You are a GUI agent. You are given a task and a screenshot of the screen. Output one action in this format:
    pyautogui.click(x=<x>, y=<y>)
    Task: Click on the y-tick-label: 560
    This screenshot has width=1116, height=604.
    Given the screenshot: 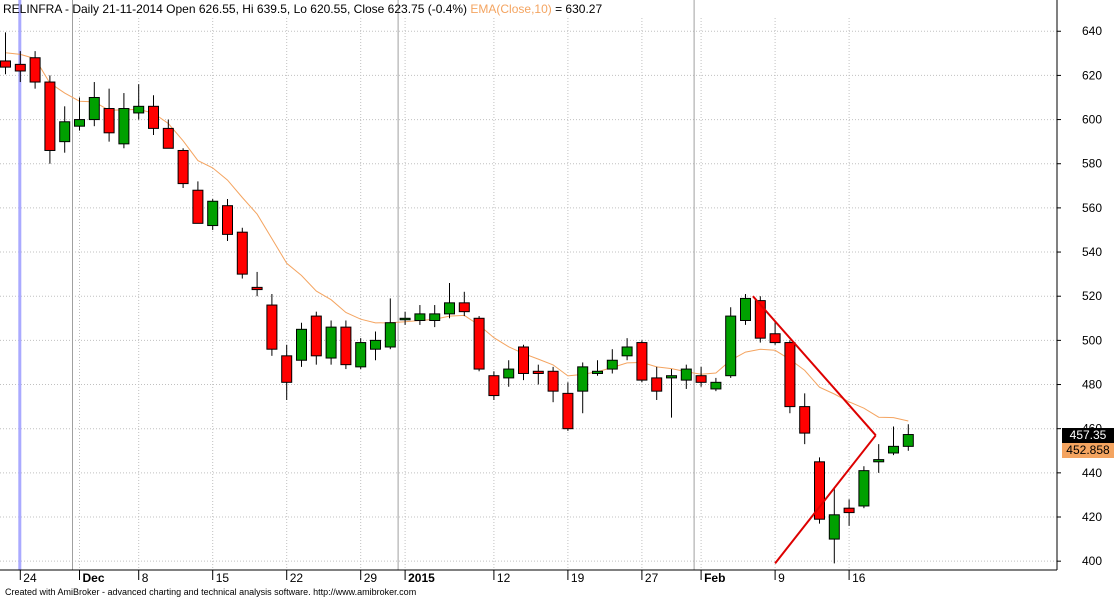 What is the action you would take?
    pyautogui.click(x=1092, y=208)
    